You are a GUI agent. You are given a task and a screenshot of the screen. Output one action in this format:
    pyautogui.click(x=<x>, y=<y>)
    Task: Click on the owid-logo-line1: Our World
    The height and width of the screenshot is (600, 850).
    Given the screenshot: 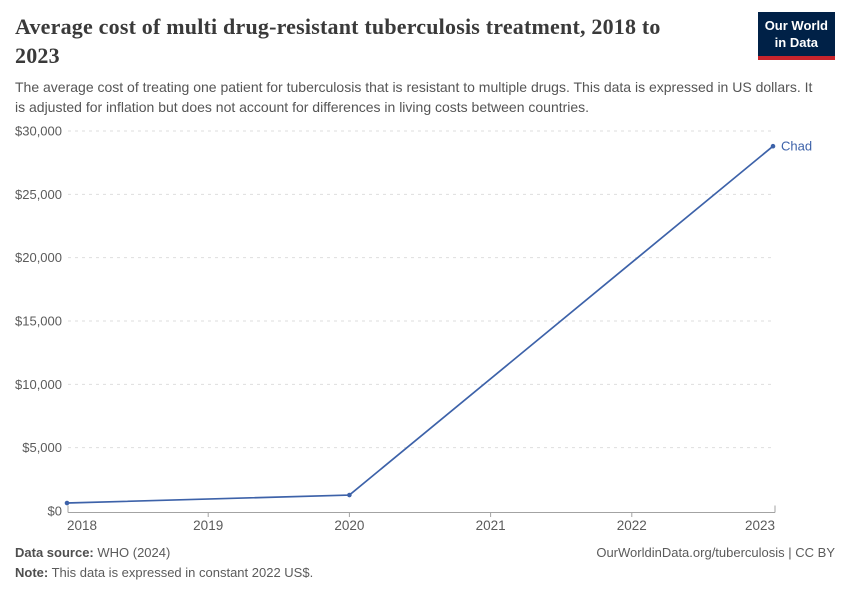 What is the action you would take?
    pyautogui.click(x=796, y=25)
    